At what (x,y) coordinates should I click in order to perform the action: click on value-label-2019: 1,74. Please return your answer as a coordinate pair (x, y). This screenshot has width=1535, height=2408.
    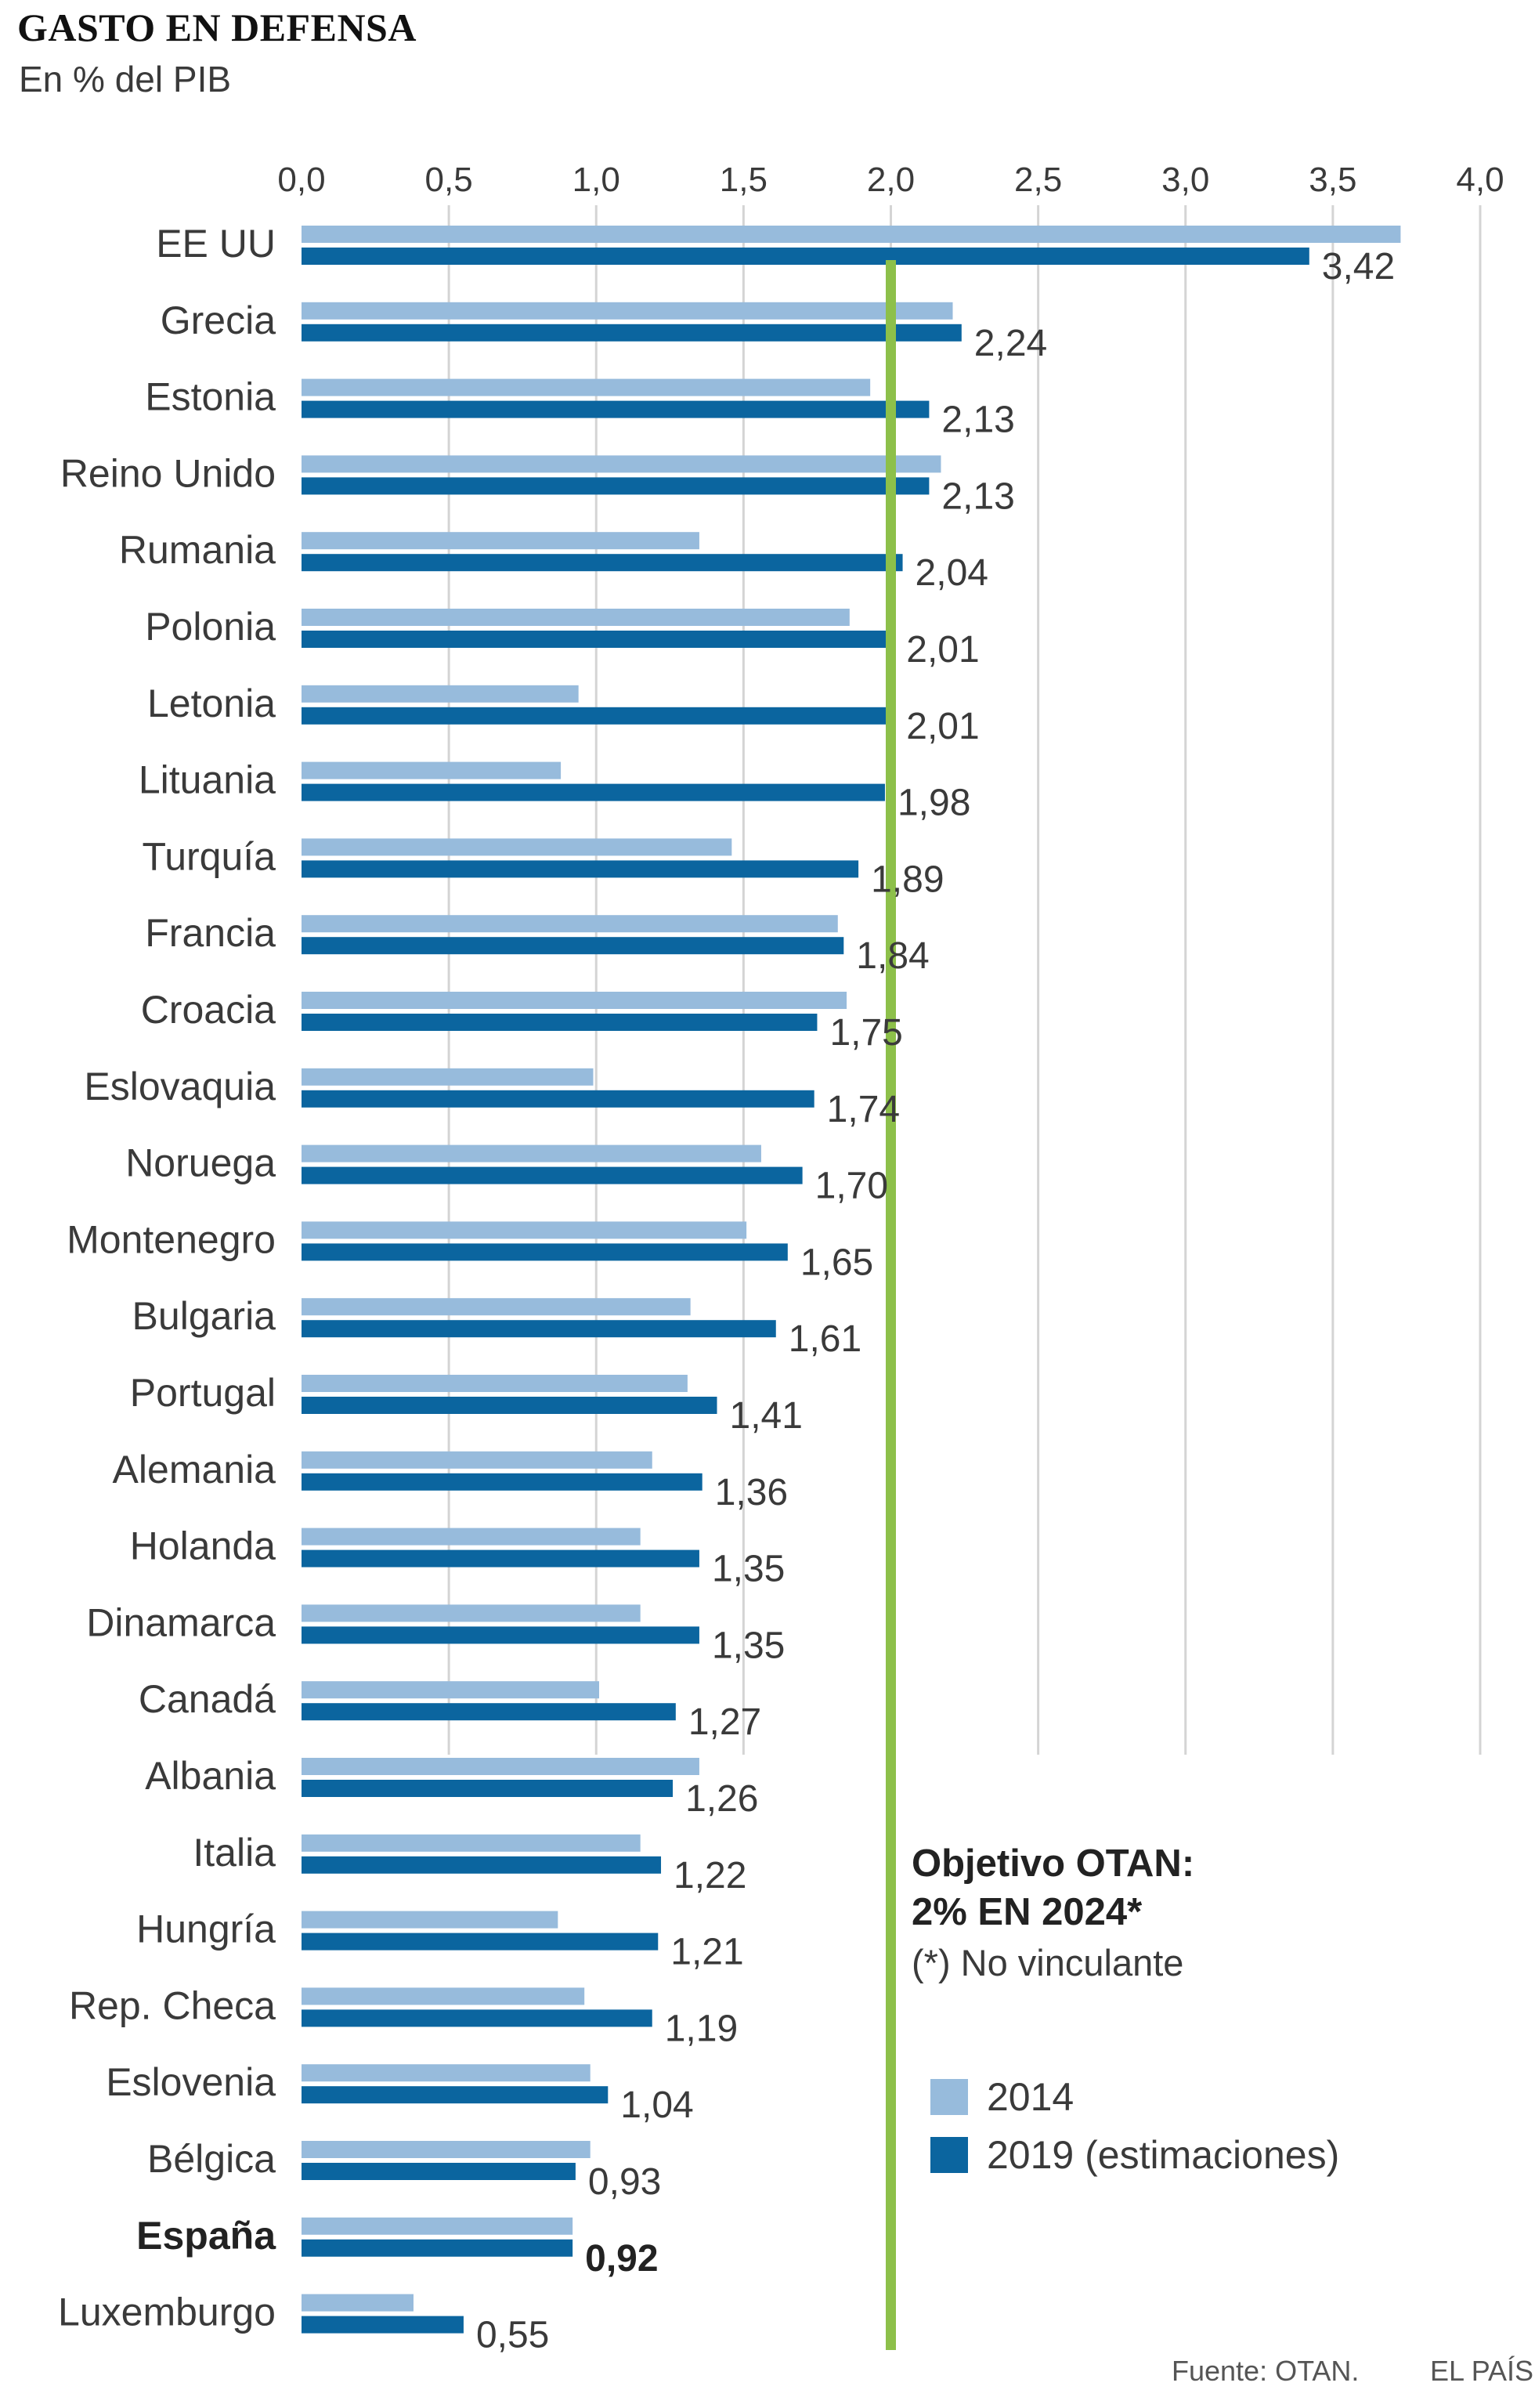
    Looking at the image, I should click on (863, 1109).